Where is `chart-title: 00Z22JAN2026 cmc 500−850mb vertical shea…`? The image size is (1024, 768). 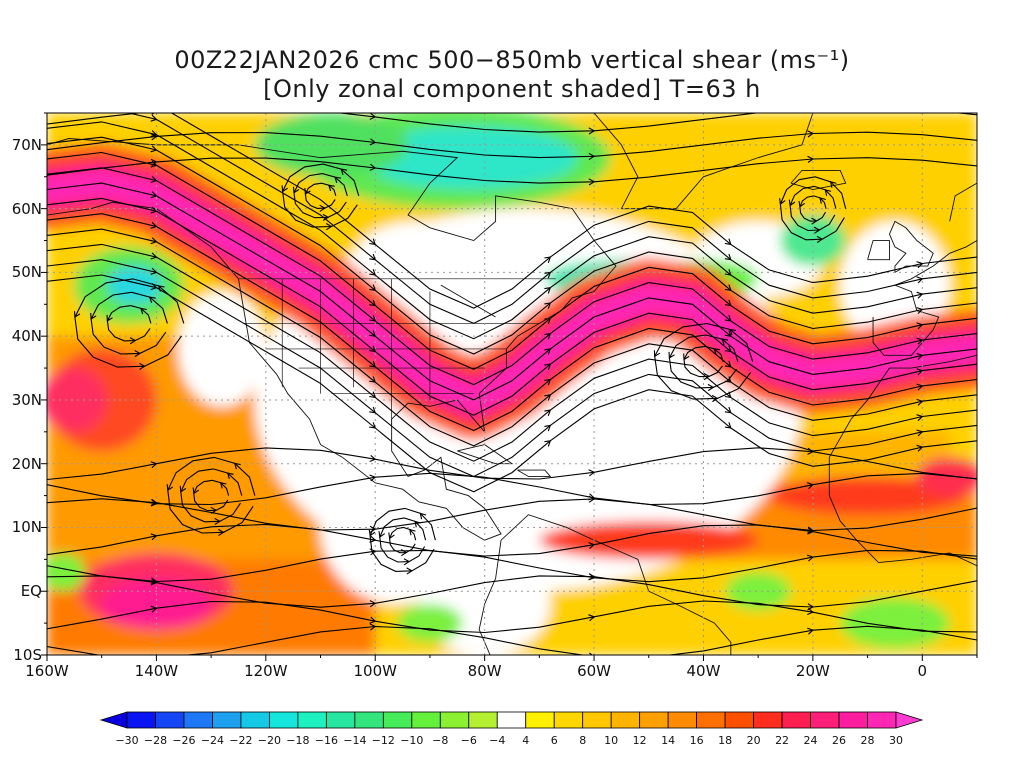
chart-title: 00Z22JAN2026 cmc 500−850mb vertical shea… is located at coordinates (512, 60).